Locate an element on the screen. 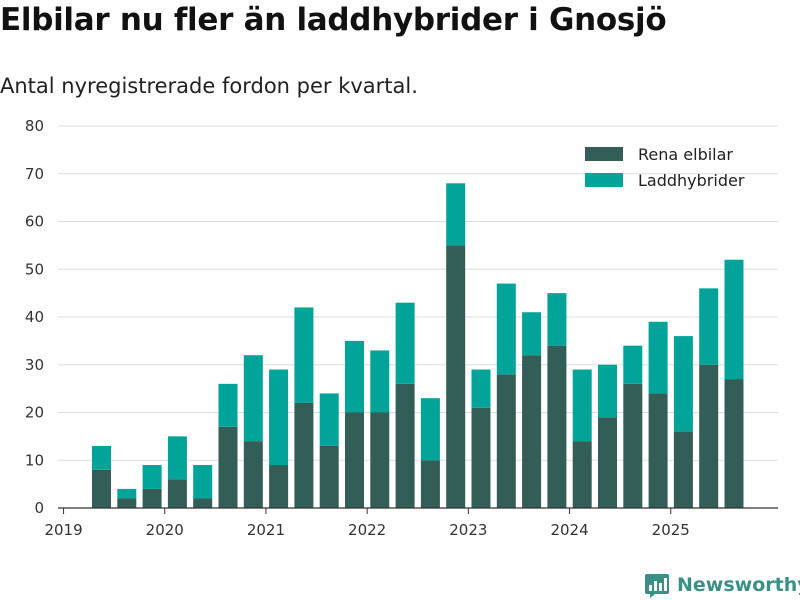 The width and height of the screenshot is (800, 600). bar-laddhybrider-2022Q2 is located at coordinates (405, 343).